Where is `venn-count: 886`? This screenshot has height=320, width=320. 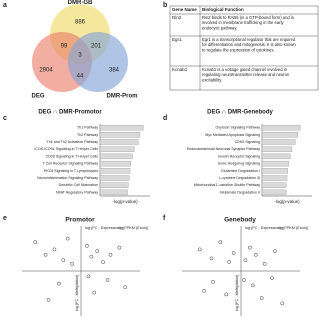
venn-count: 886 is located at coordinates (80, 23).